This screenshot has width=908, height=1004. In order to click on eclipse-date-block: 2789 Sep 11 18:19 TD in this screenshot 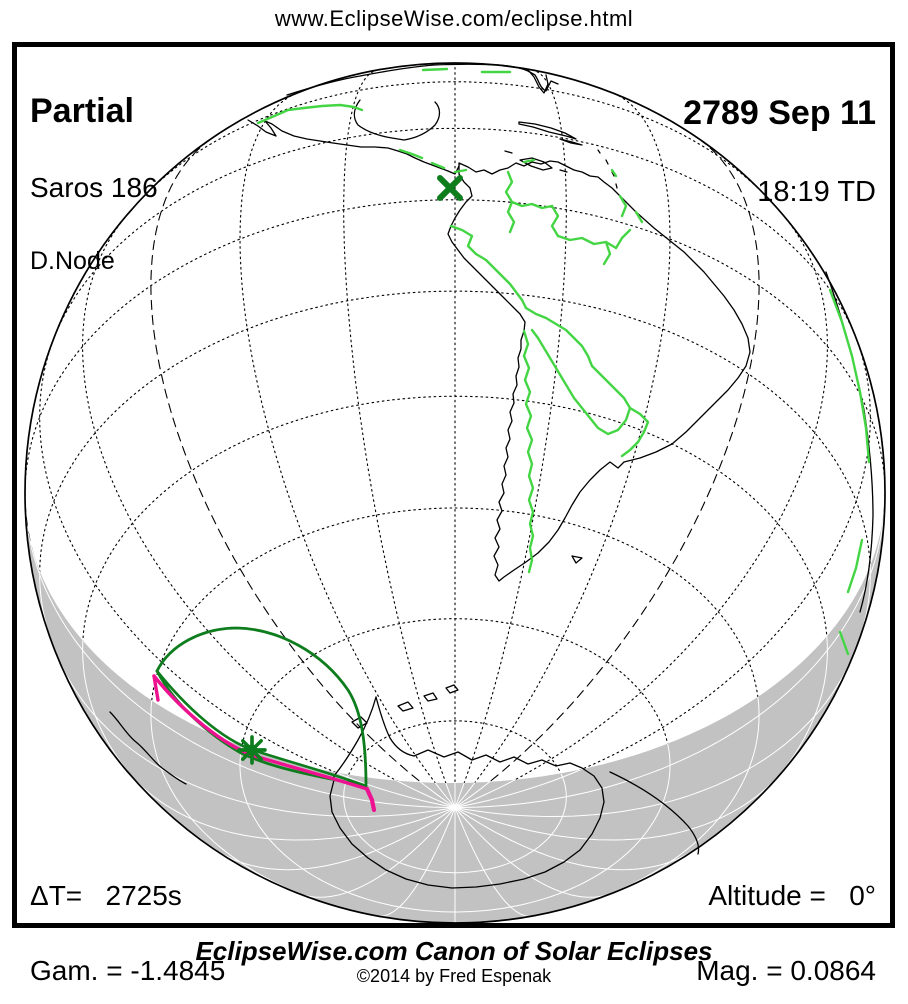, I will do `click(779, 153)`.